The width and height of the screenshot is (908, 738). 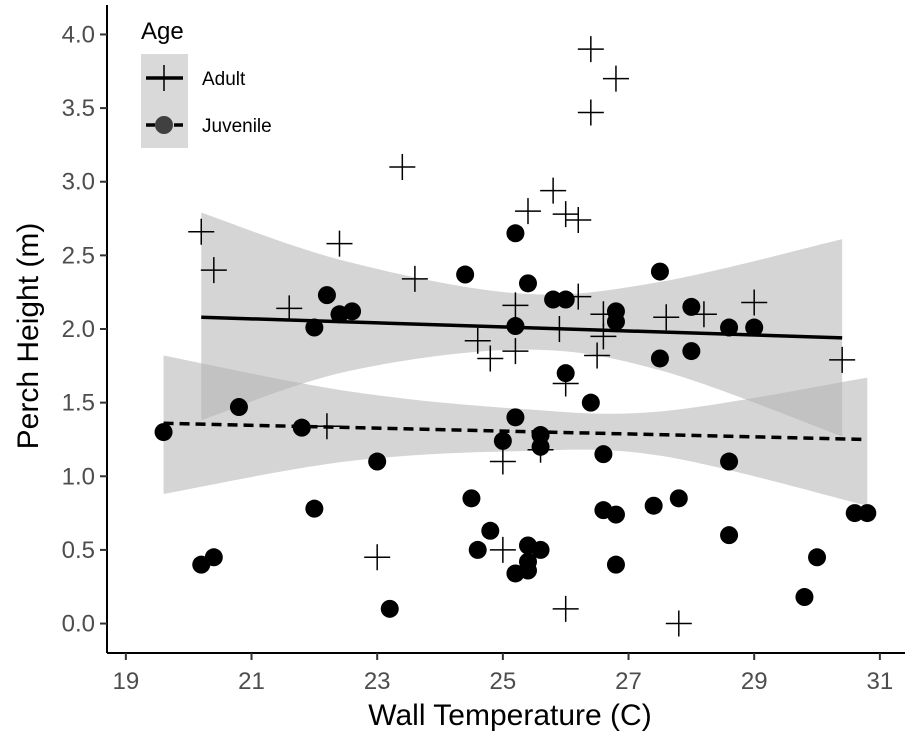 What do you see at coordinates (78, 255) in the screenshot?
I see `y-tick-label: 2.5` at bounding box center [78, 255].